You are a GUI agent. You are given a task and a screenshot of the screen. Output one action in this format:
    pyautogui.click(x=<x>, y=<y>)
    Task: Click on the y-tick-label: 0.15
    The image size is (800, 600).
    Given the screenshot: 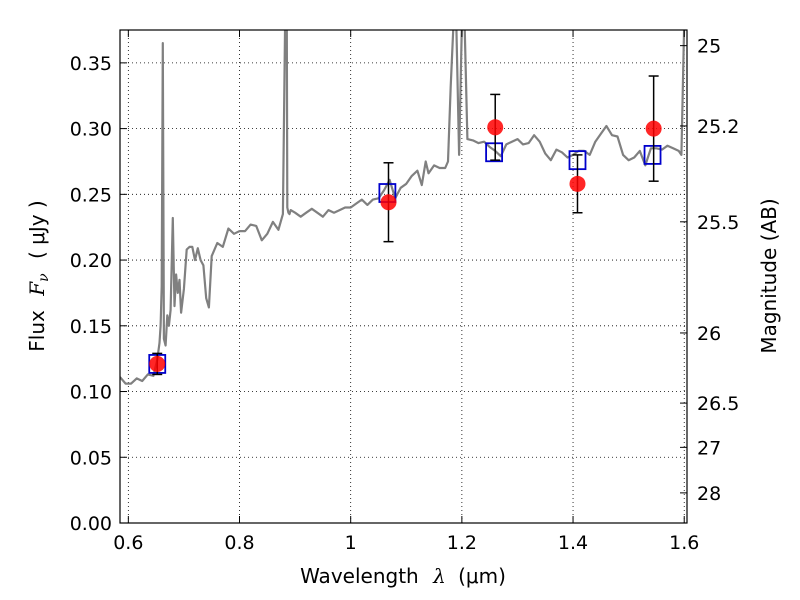 What is the action you would take?
    pyautogui.click(x=91, y=327)
    